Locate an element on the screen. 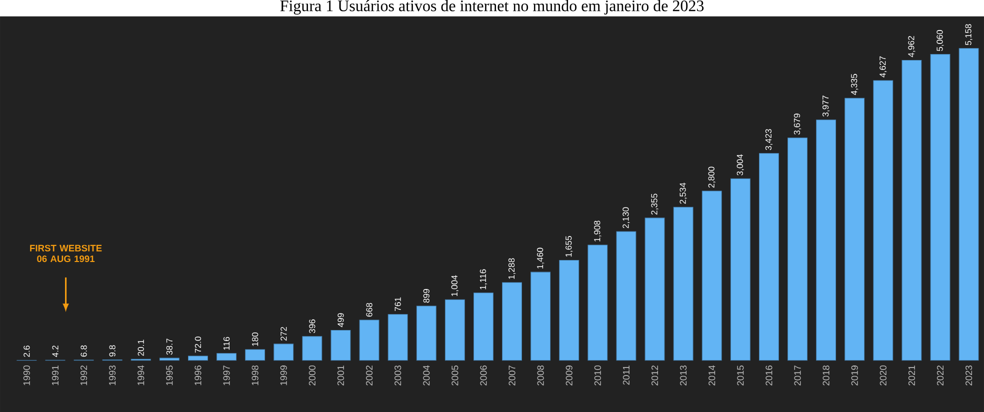 This screenshot has width=984, height=412. x-tick-label: 1992 is located at coordinates (84, 375).